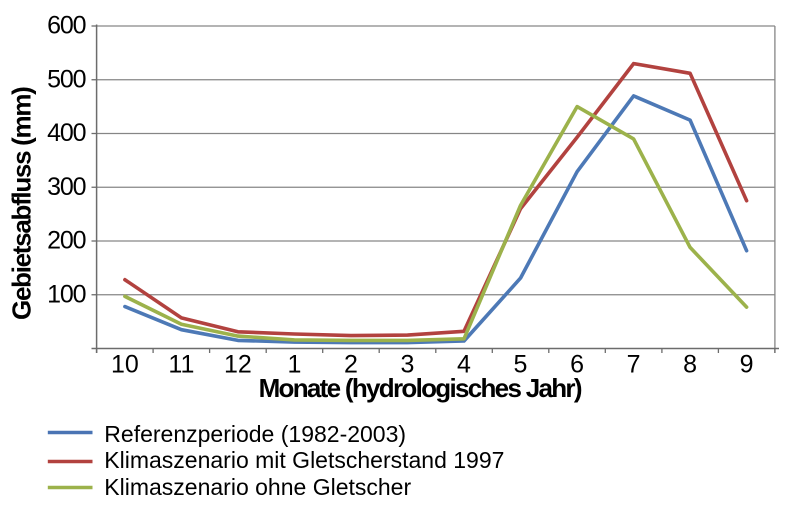  What do you see at coordinates (125, 365) in the screenshot?
I see `svg-text: 10` at bounding box center [125, 365].